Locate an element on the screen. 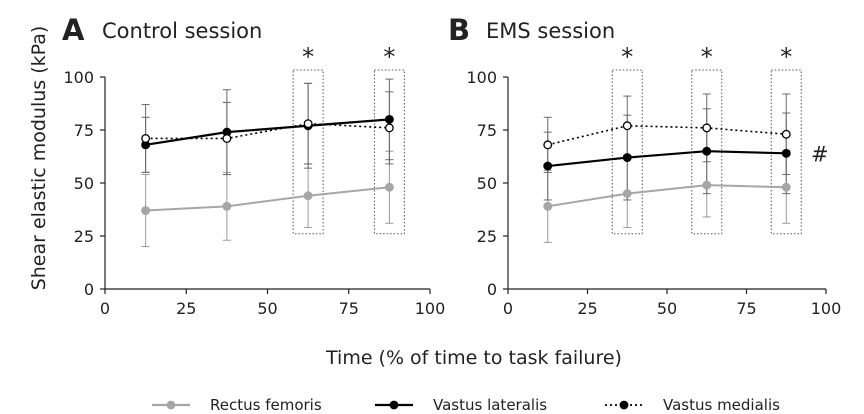  panel-a-letter: A is located at coordinates (73, 30).